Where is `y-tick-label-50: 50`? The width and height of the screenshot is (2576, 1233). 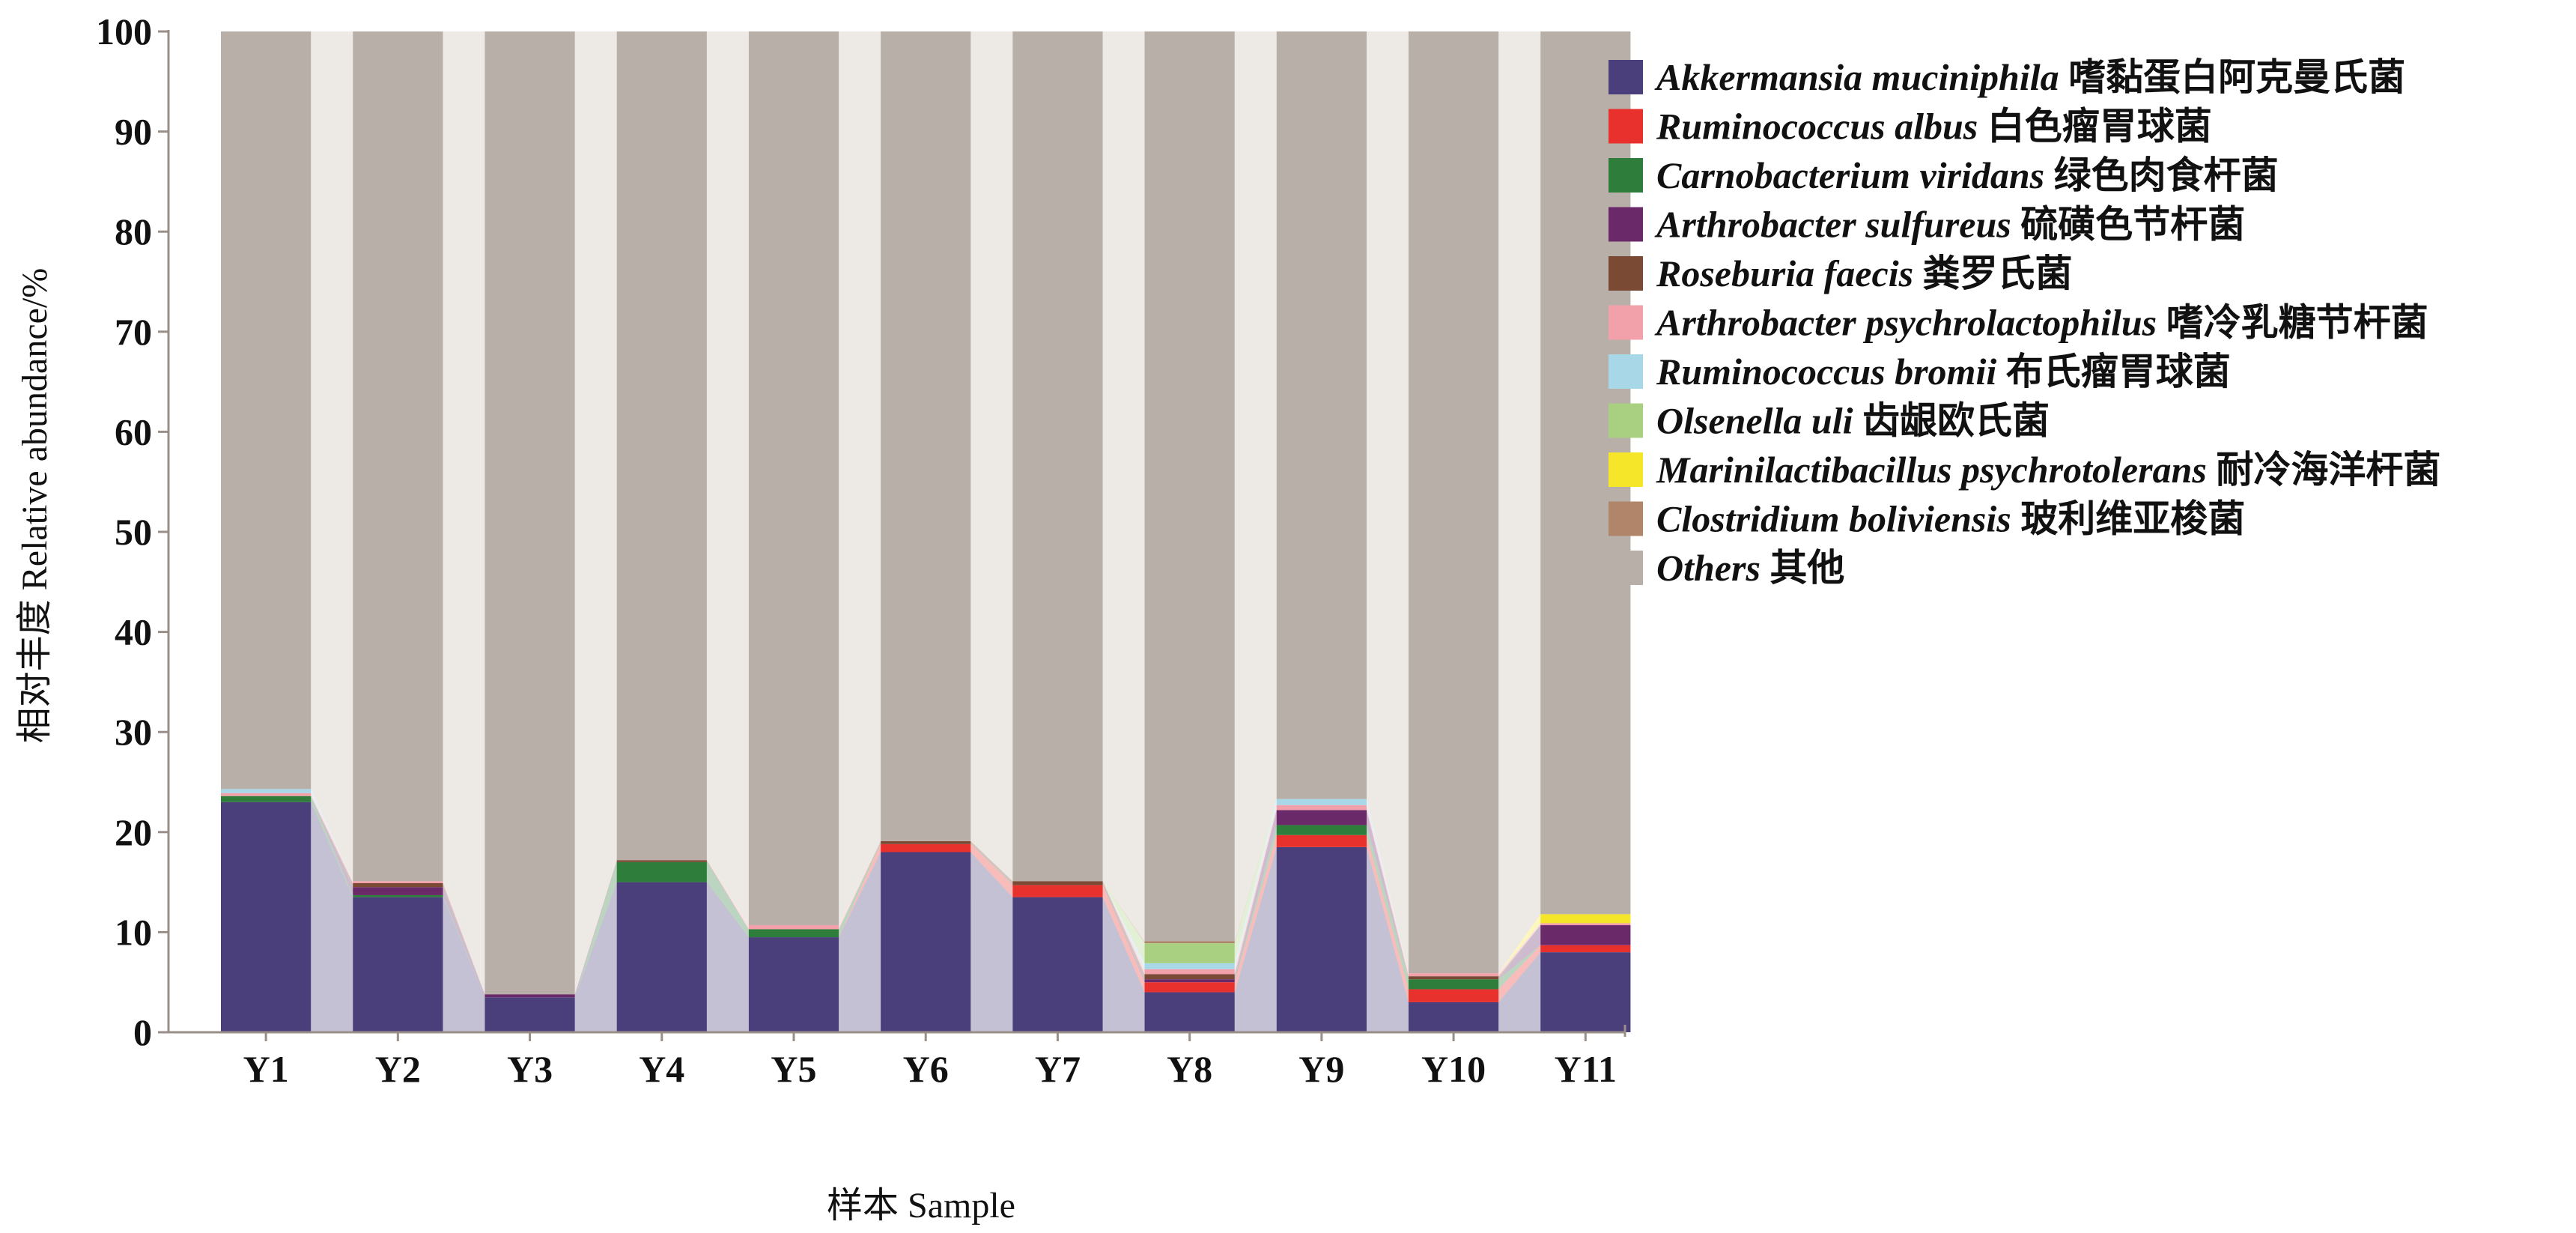
y-tick-label-50: 50 is located at coordinates (133, 532).